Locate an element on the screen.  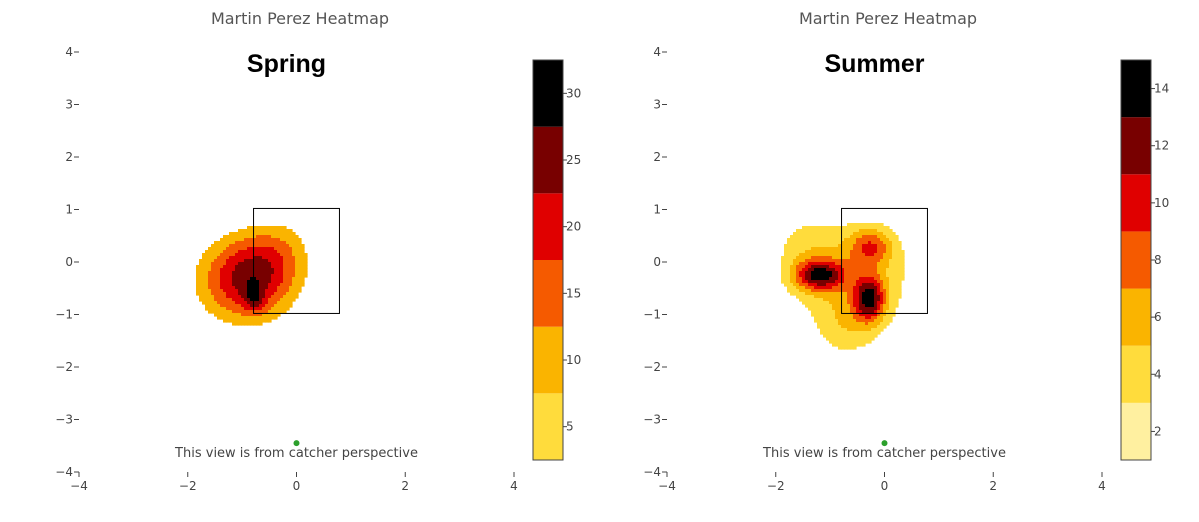
colorbar-band is located at coordinates (1136, 431).